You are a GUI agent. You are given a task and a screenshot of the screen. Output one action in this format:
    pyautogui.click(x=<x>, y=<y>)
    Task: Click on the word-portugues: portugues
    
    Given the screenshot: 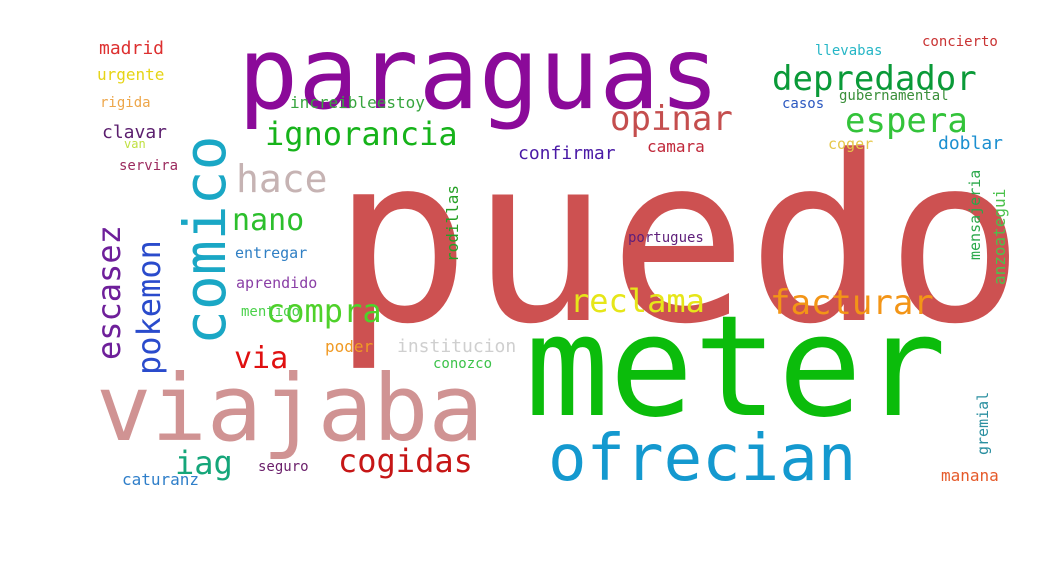 What is the action you would take?
    pyautogui.click(x=666, y=238)
    